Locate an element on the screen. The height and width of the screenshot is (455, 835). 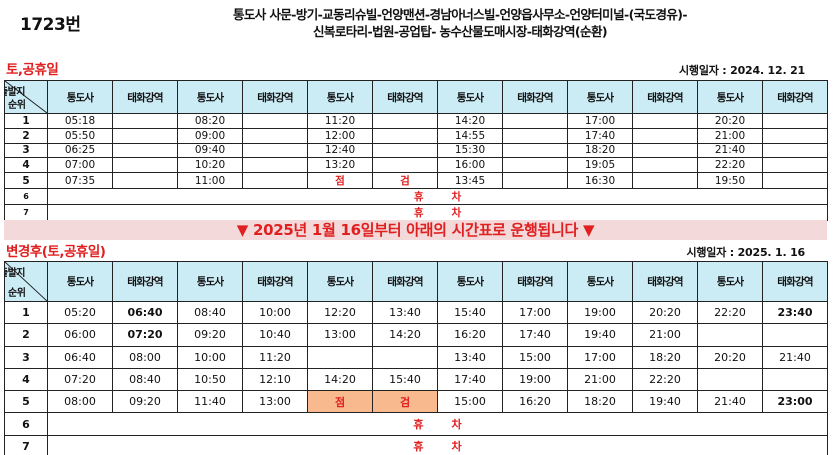
rank-cell: 7 is located at coordinates (26, 444).